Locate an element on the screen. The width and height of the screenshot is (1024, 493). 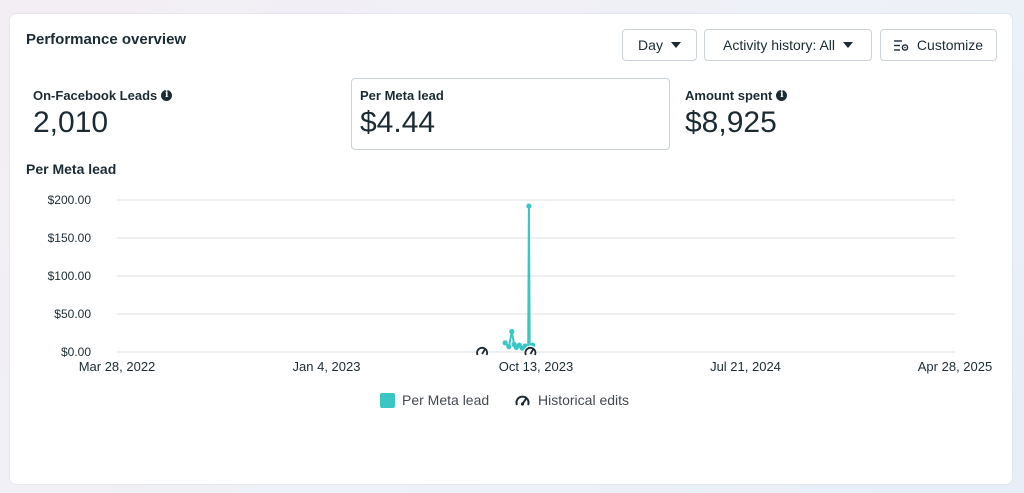
metric-label: Per Meta lead is located at coordinates (402, 95).